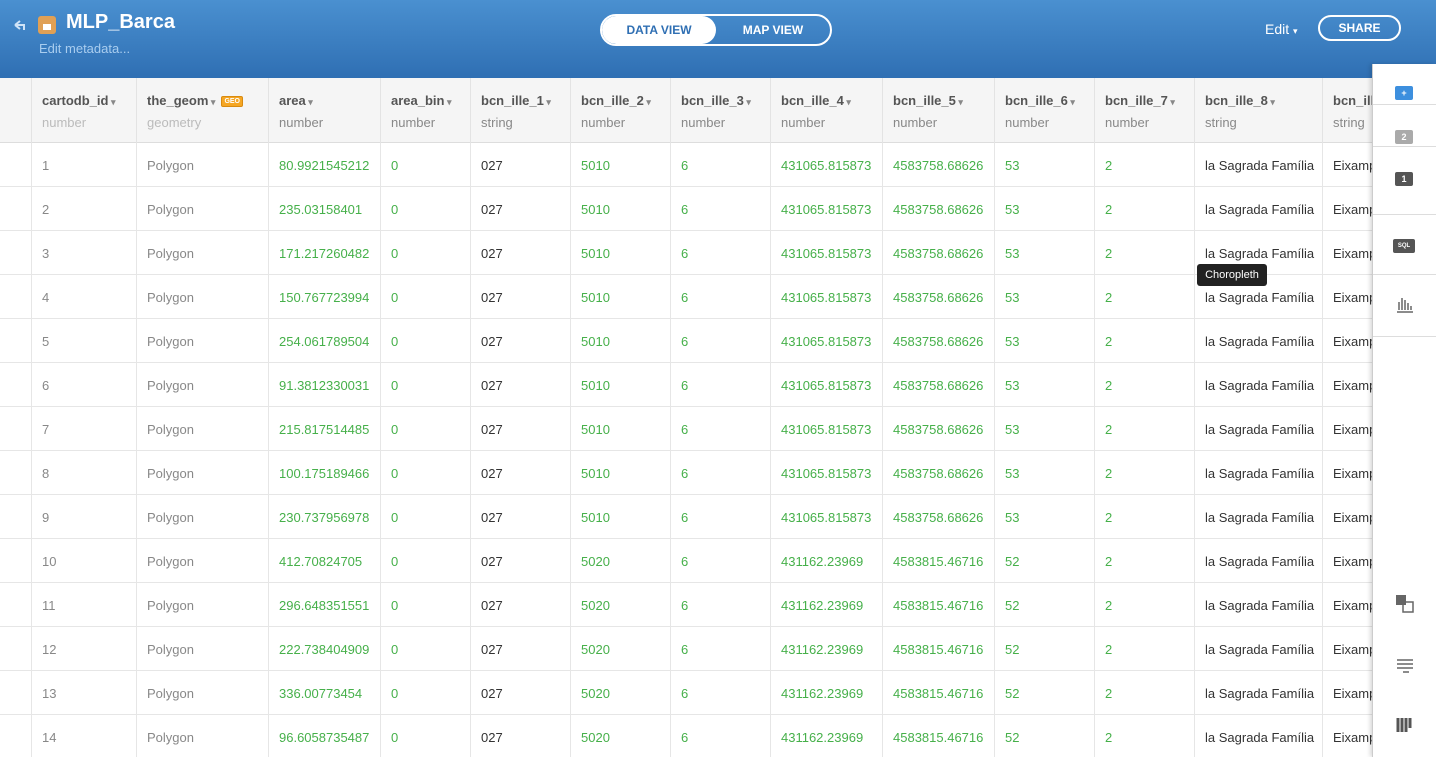  What do you see at coordinates (296, 100) in the screenshot?
I see `column-name: area` at bounding box center [296, 100].